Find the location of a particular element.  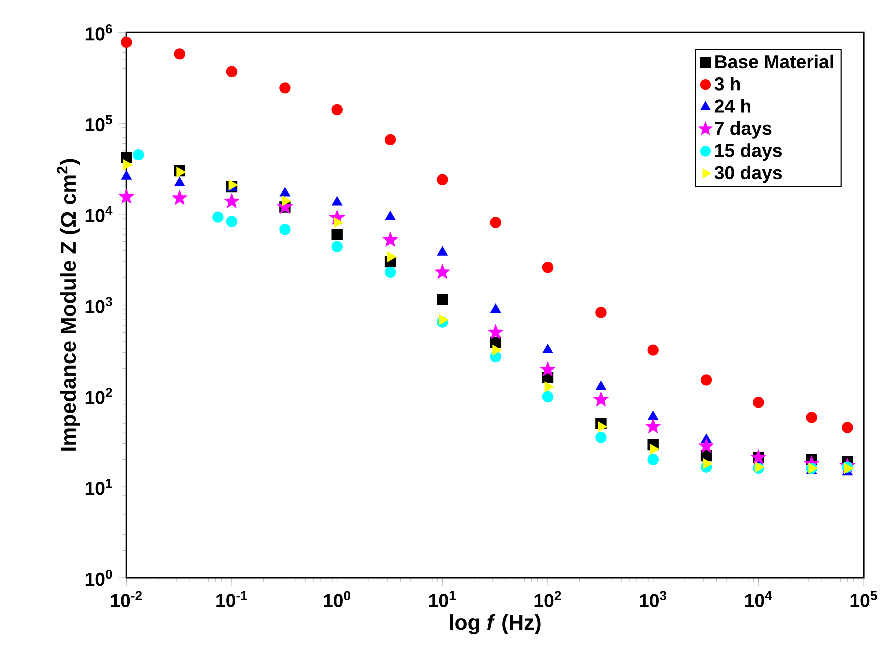

x-tick-label: 10$^{-1}$ is located at coordinates (232, 599).